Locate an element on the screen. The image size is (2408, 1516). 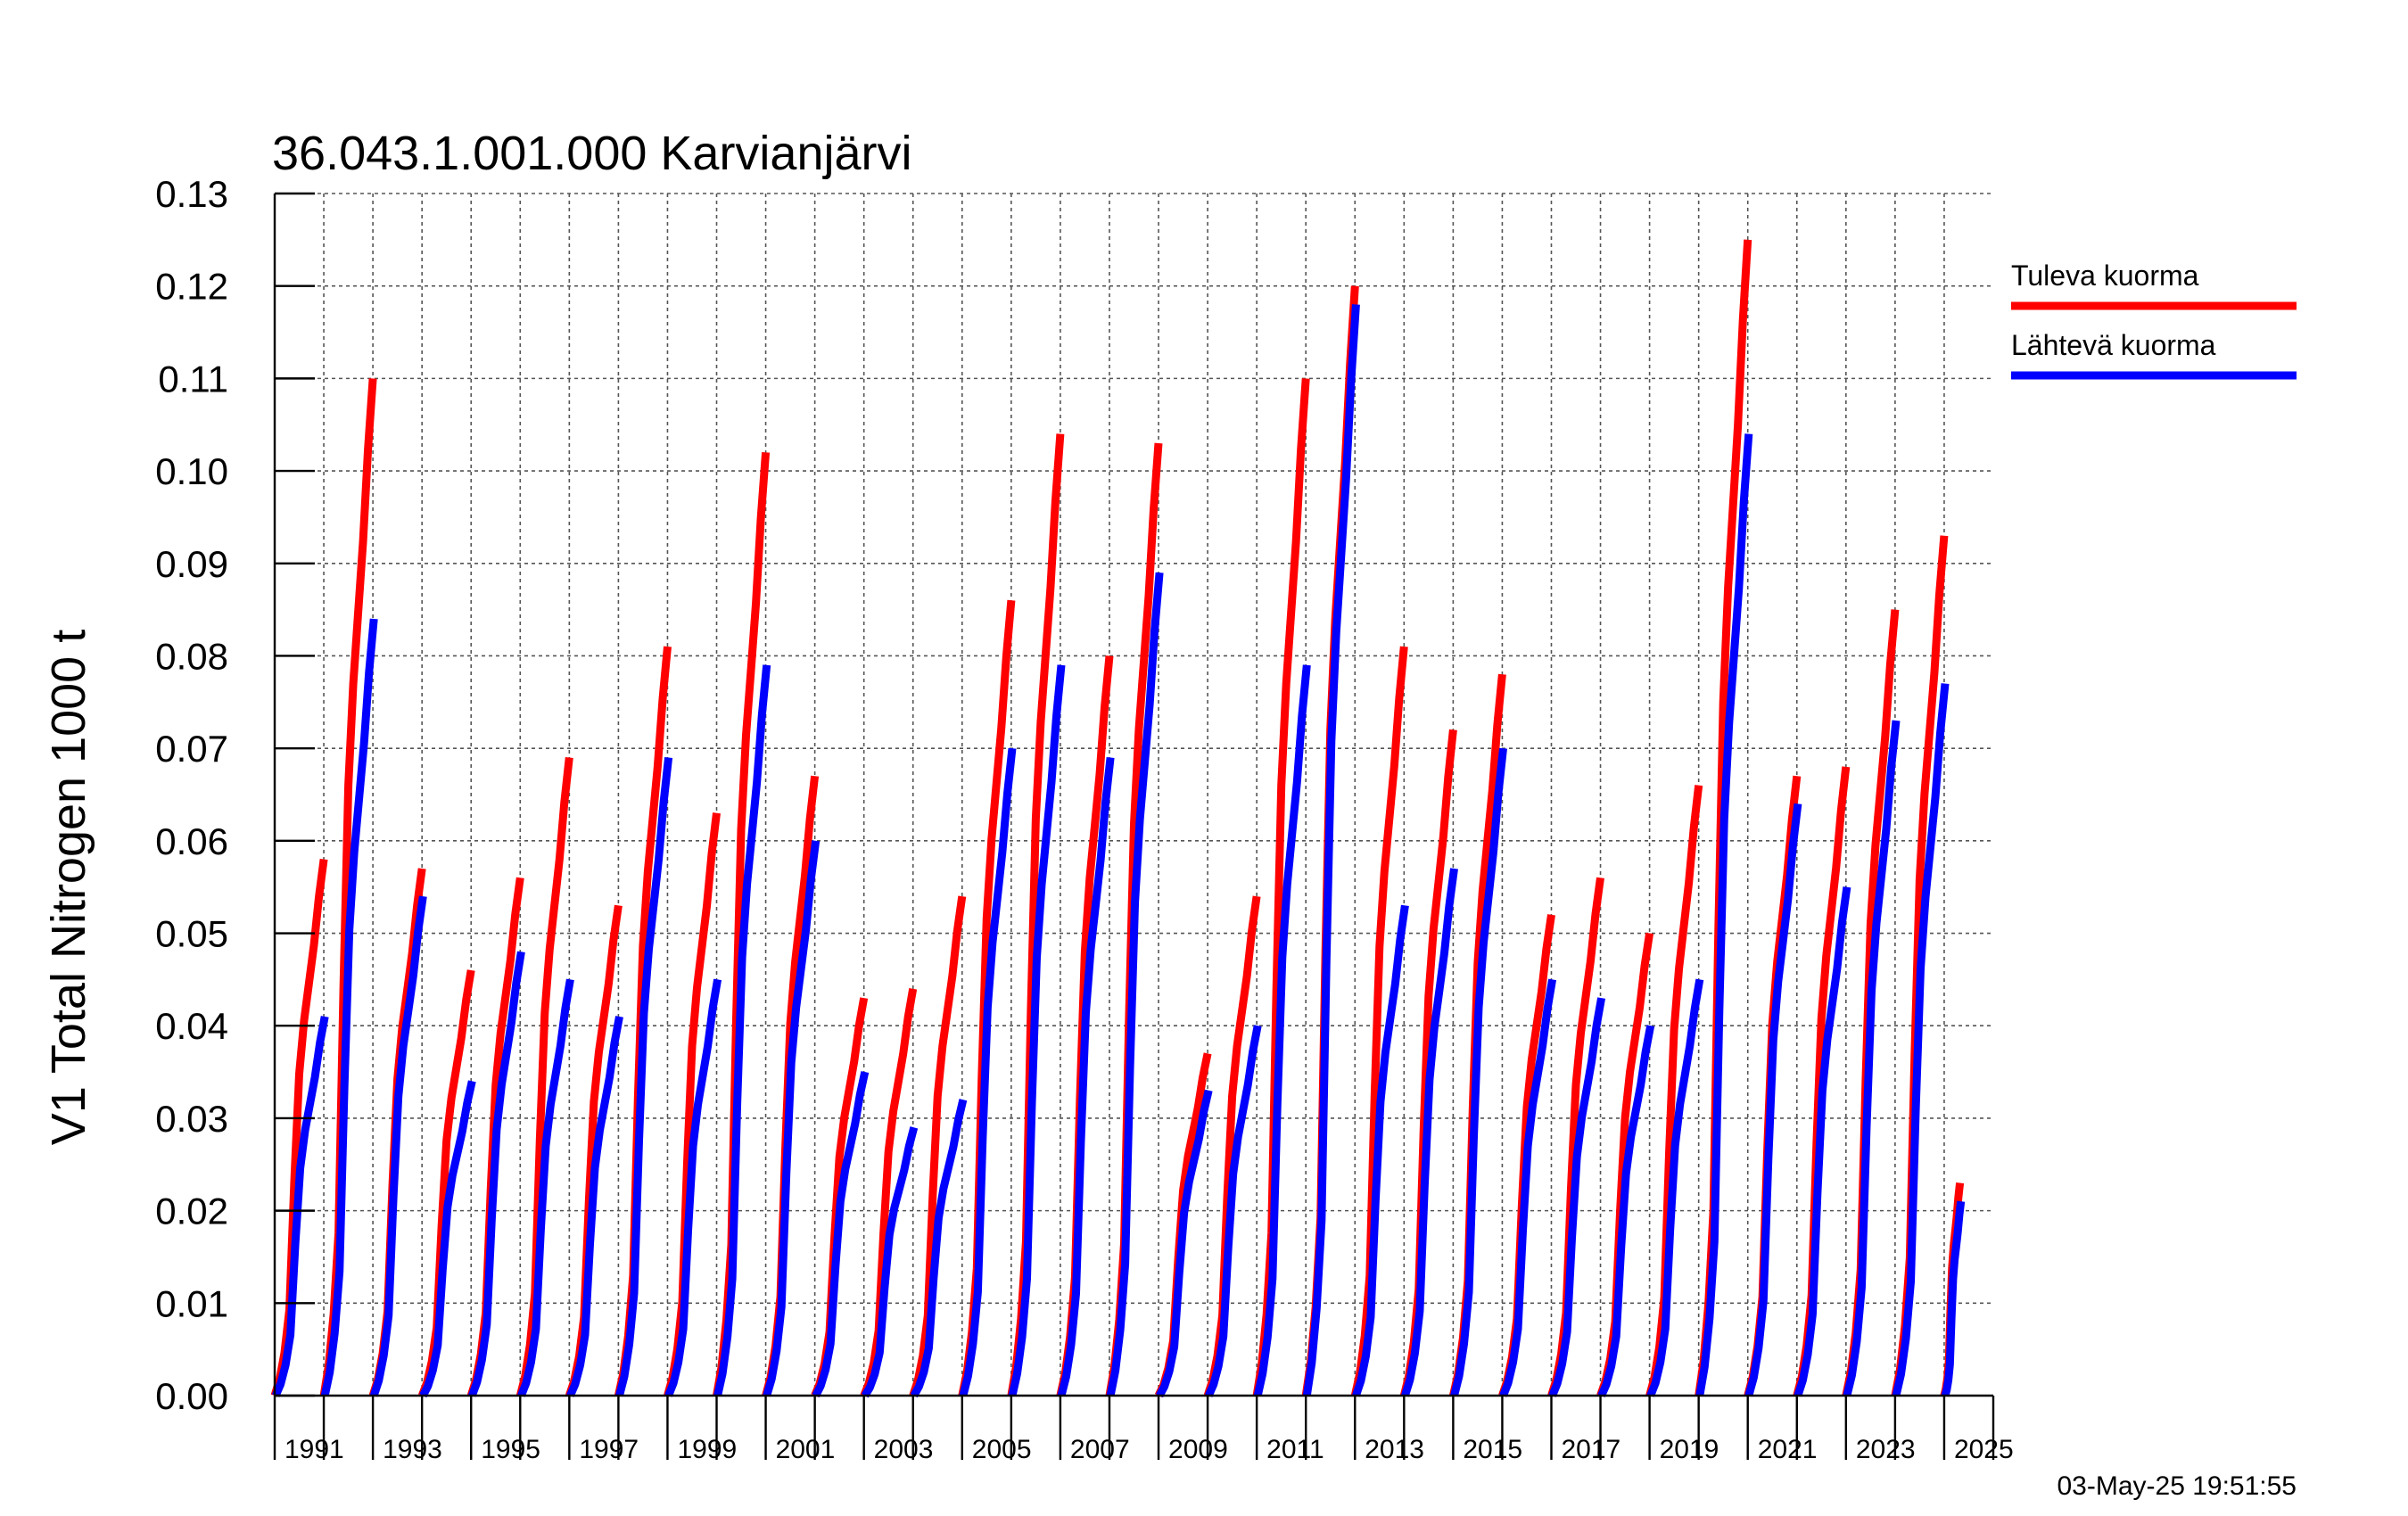
x-tick-label: 1995 is located at coordinates (510, 1449).